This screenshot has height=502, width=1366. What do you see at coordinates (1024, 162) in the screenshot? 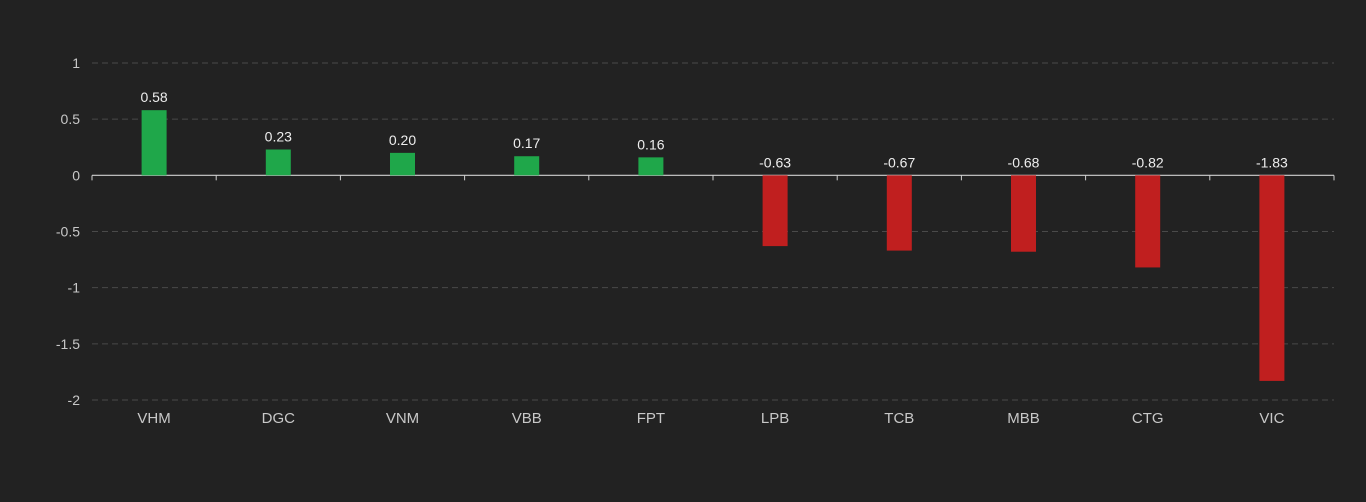
I see `data-label: -0.68` at bounding box center [1024, 162].